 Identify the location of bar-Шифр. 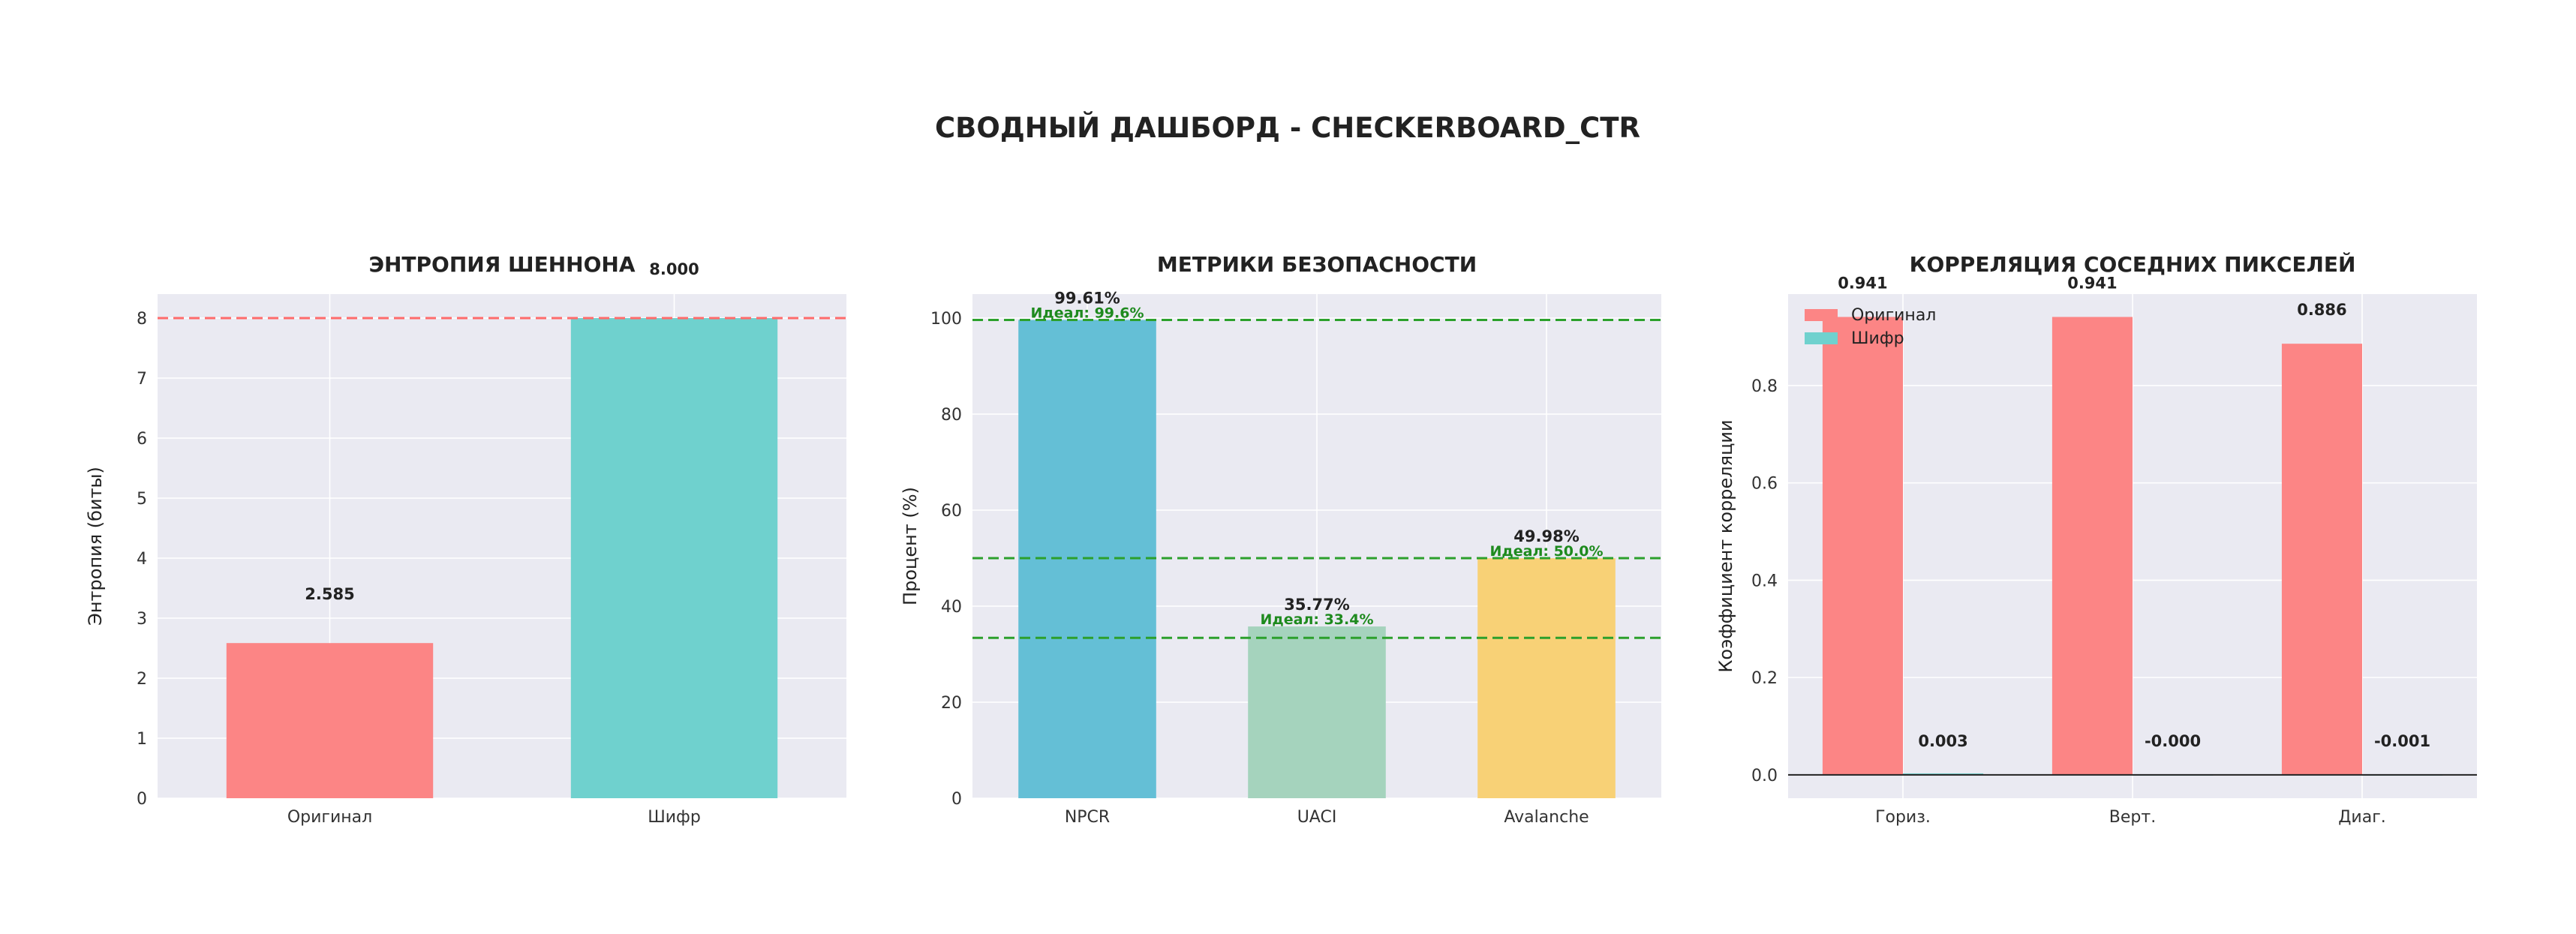
(674, 558).